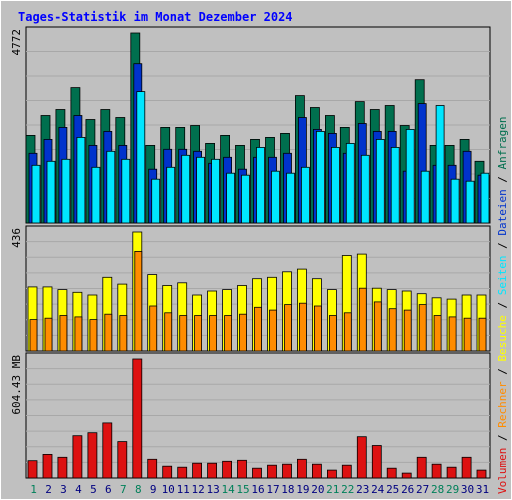 The image size is (512, 500). I want to click on x-tick-label-day-13: 13, so click(212, 489).